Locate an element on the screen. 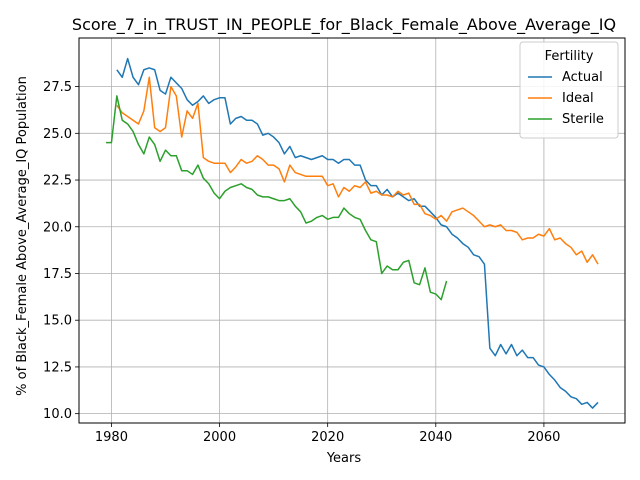  x-tick-label: 2040 is located at coordinates (435, 437).